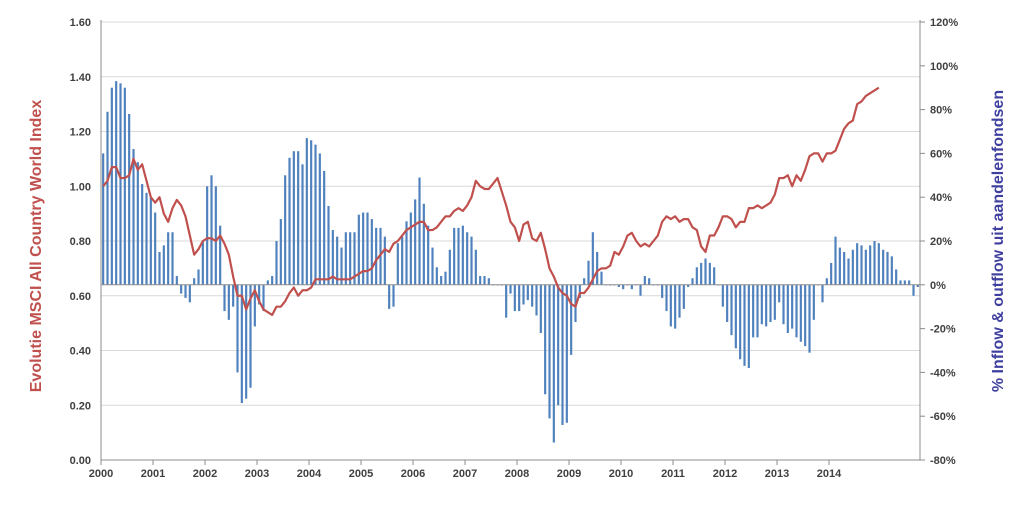 This screenshot has width=1024, height=513. What do you see at coordinates (80, 23) in the screenshot?
I see `left-tick-label: 1.60` at bounding box center [80, 23].